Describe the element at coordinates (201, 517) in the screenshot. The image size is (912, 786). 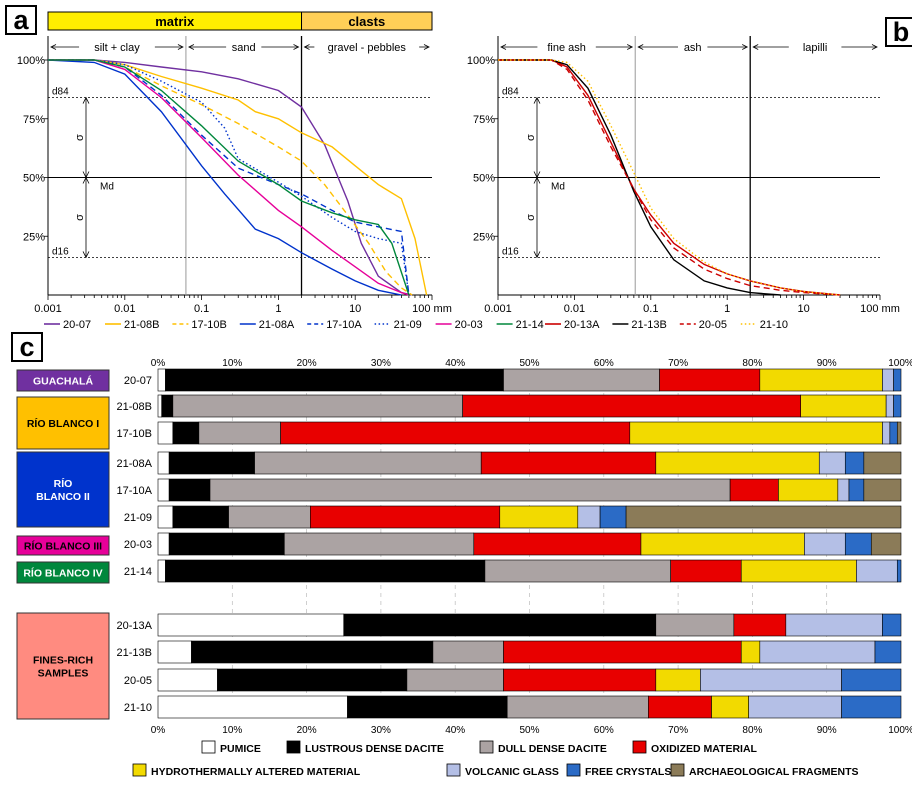
I see `bar-segment-21-09-lustrous-dense-dacite` at that location.